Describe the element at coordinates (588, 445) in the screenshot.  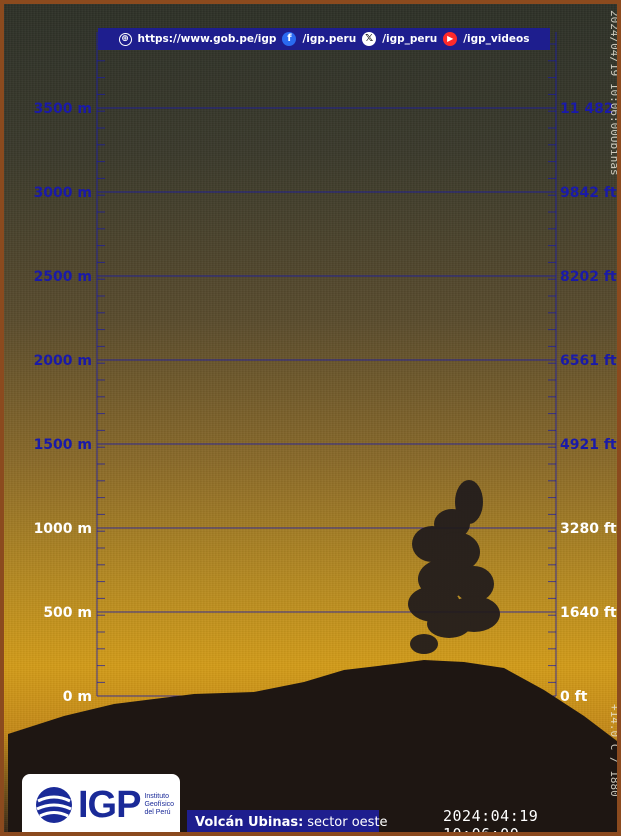
I see `right-label-4921: 4921 ft` at that location.